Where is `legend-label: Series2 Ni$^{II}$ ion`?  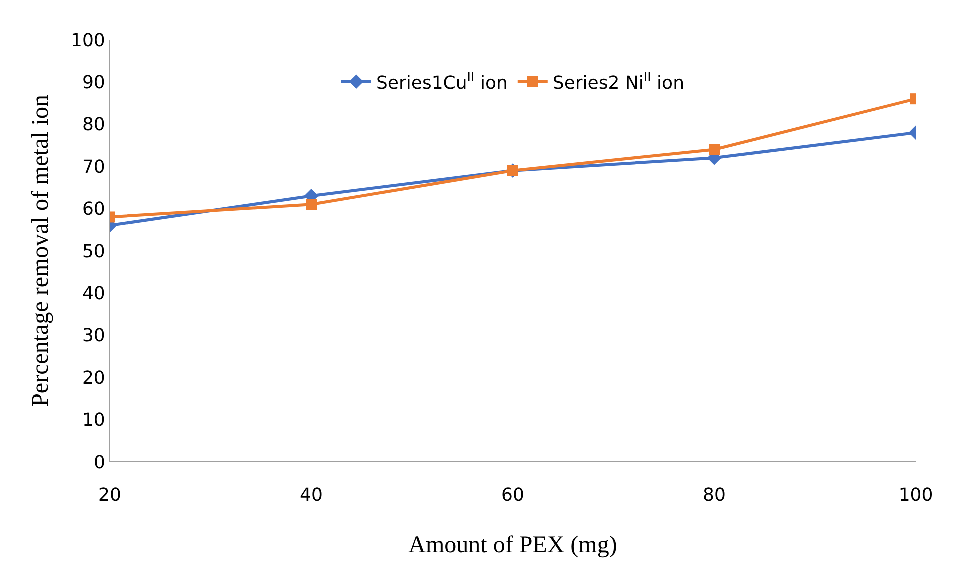 legend-label: Series2 Ni$^{II}$ ion is located at coordinates (618, 81).